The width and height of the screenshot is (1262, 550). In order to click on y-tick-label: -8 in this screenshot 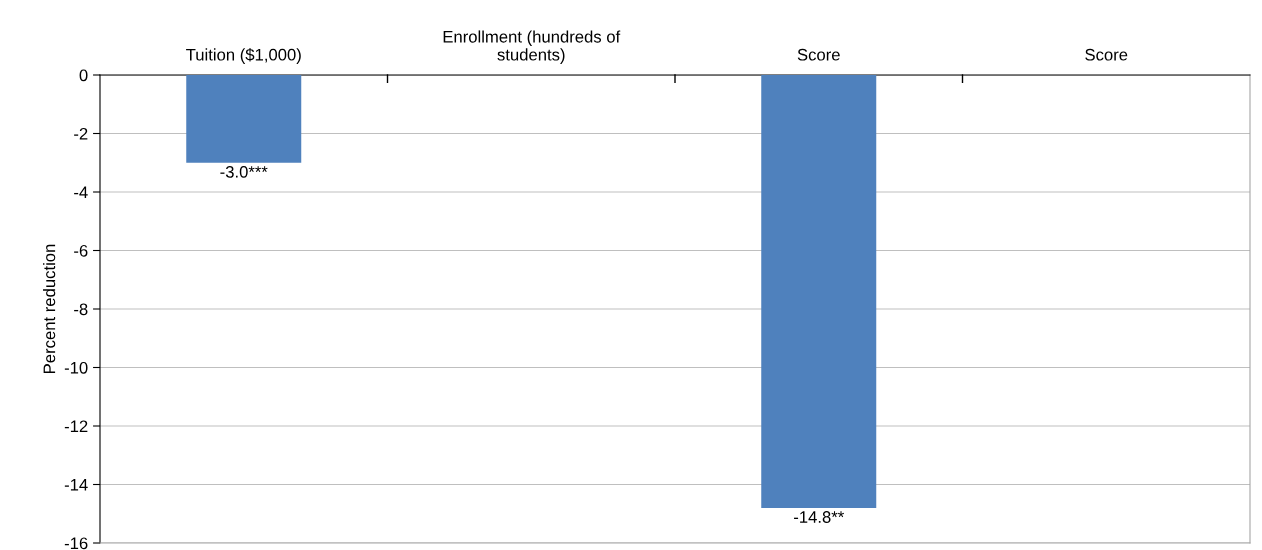, I will do `click(81, 309)`.